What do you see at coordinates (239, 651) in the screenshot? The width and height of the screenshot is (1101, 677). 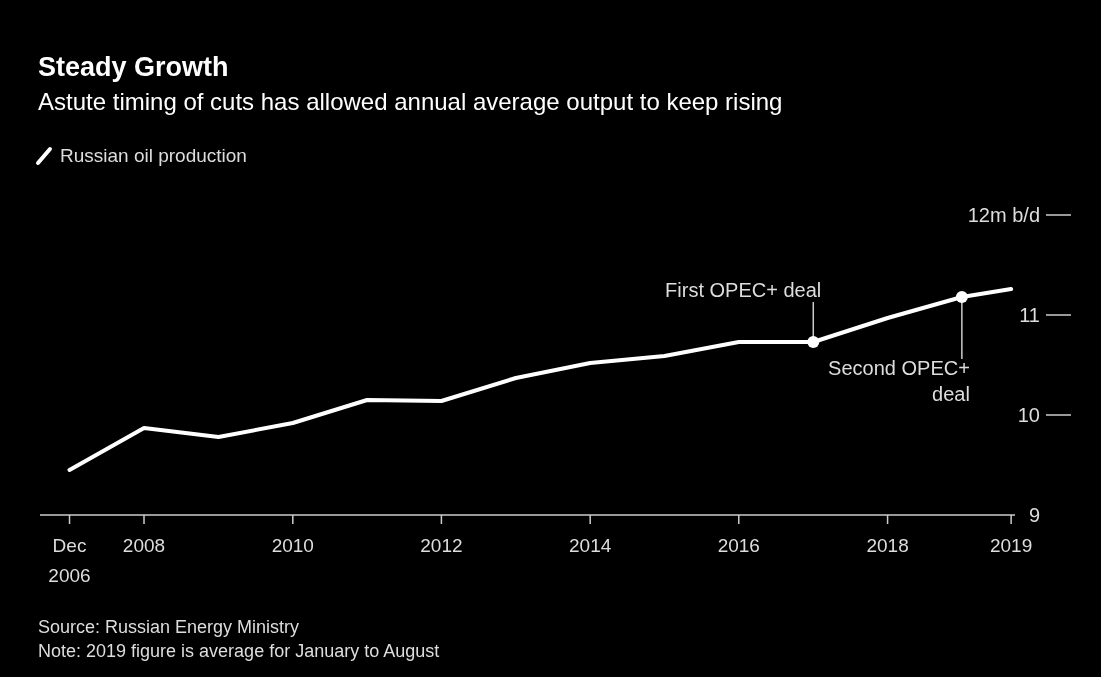 I see `text: Note: 2019 figure is average for January to August` at bounding box center [239, 651].